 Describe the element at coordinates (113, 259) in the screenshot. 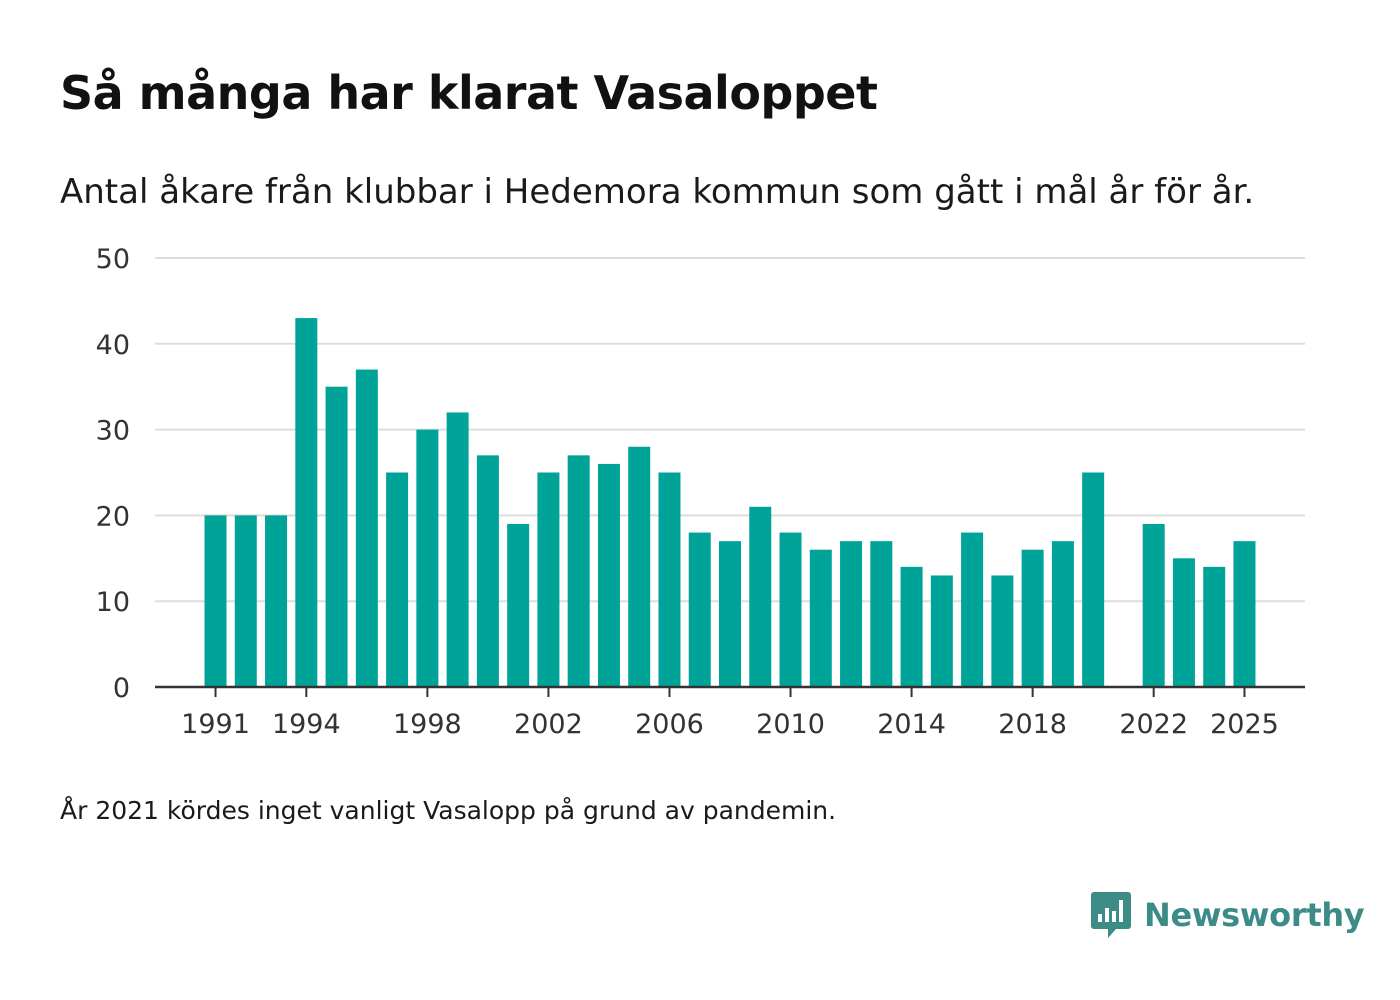

I see `y-tick-label: 50` at that location.